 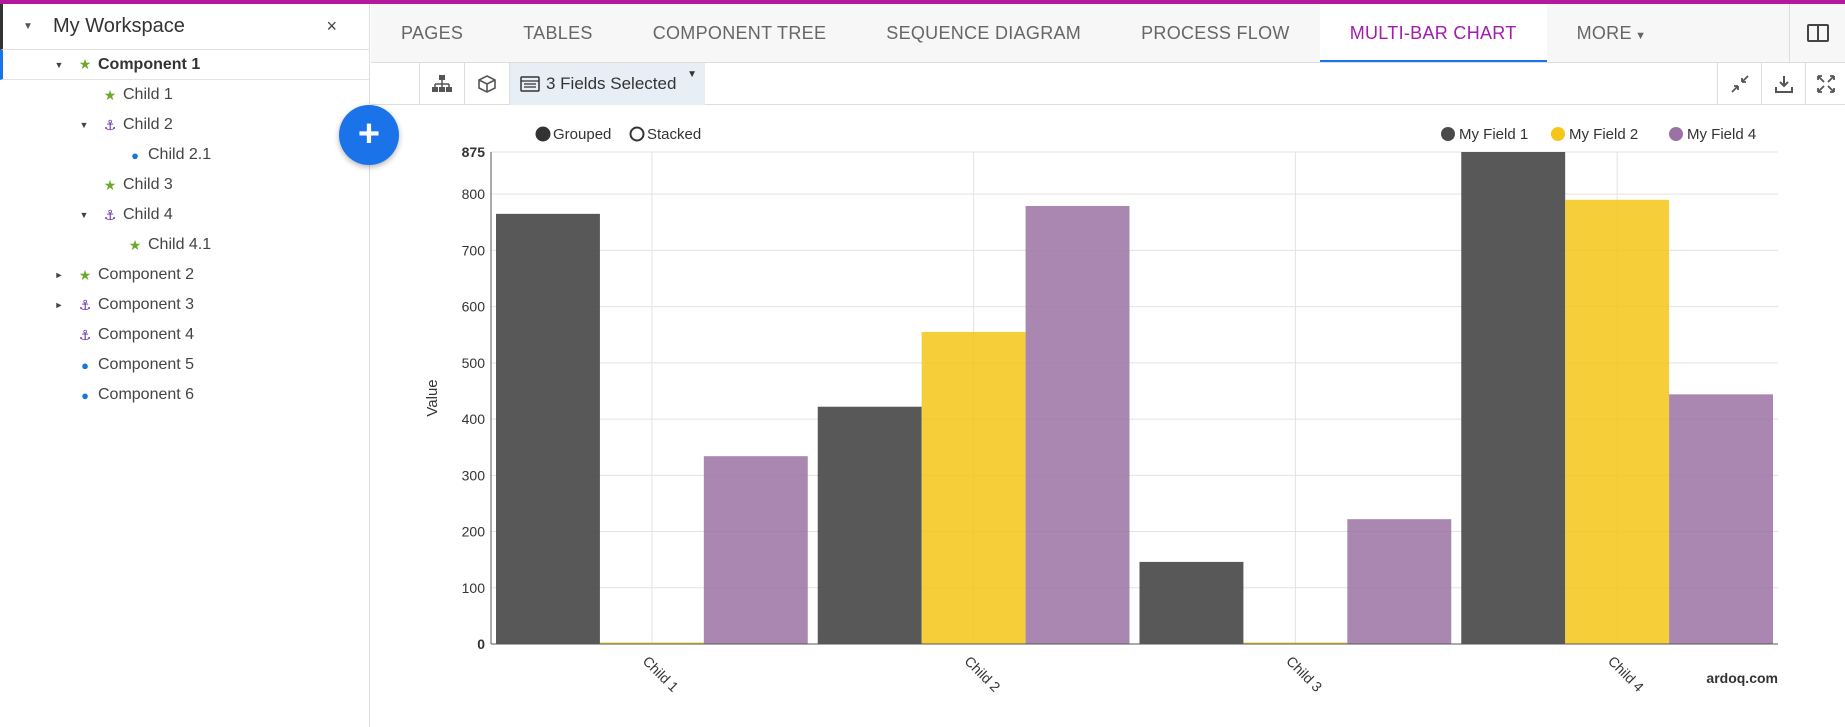 What do you see at coordinates (1721, 134) in the screenshot?
I see `legend-label: My Field 4` at bounding box center [1721, 134].